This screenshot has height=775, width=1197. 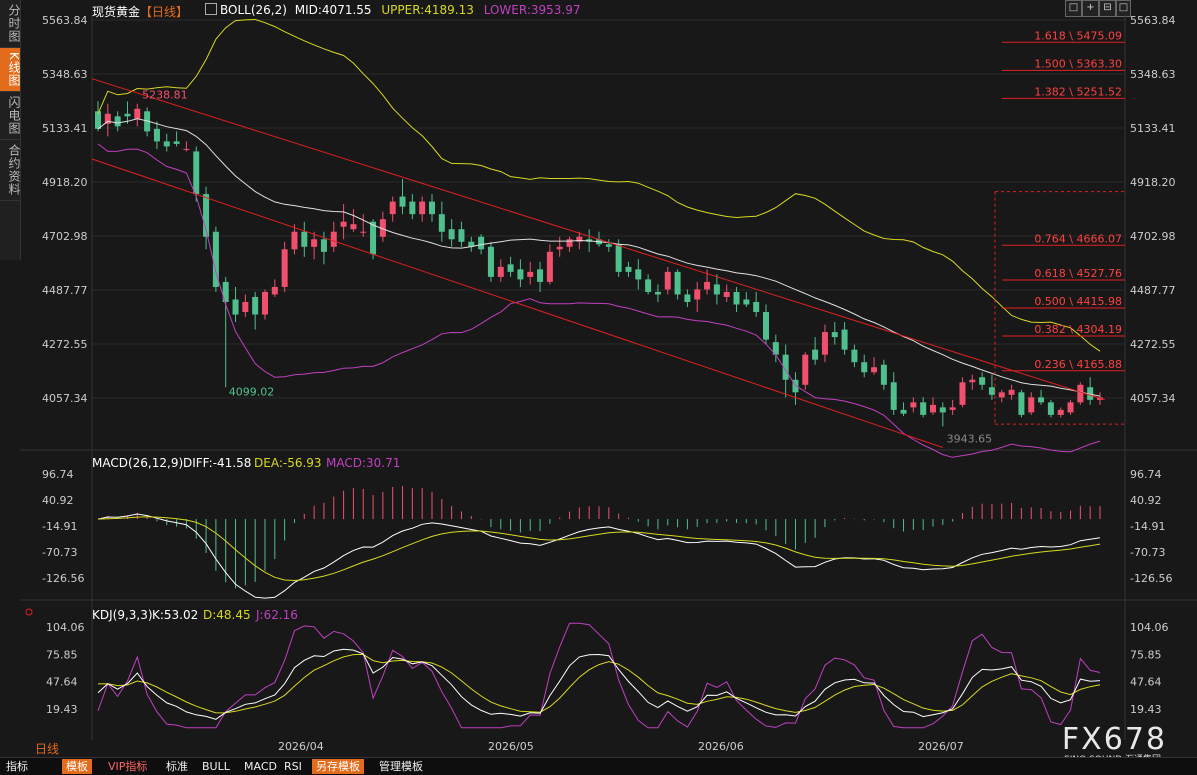 I want to click on macd-axis-label-right: 40.92, so click(x=1146, y=500).